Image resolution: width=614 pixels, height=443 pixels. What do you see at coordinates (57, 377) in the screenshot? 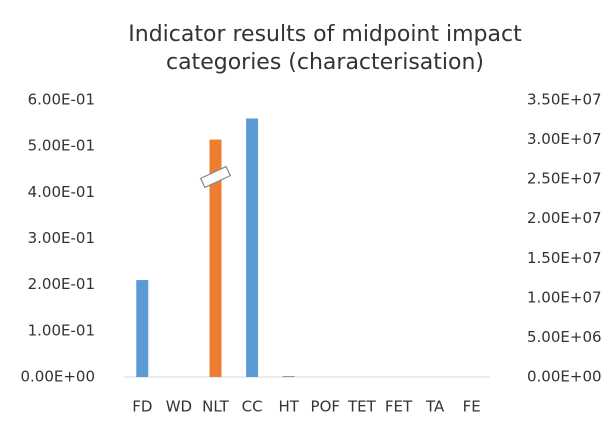
I see `y-tick-label: 0.00E+00` at bounding box center [57, 377].